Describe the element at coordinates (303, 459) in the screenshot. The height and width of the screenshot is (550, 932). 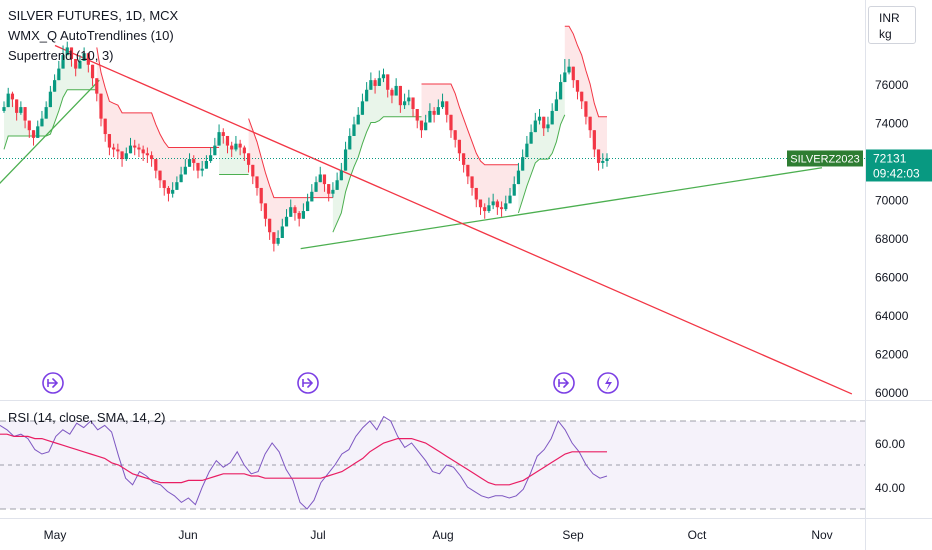
I see `rsi-sma-line` at that location.